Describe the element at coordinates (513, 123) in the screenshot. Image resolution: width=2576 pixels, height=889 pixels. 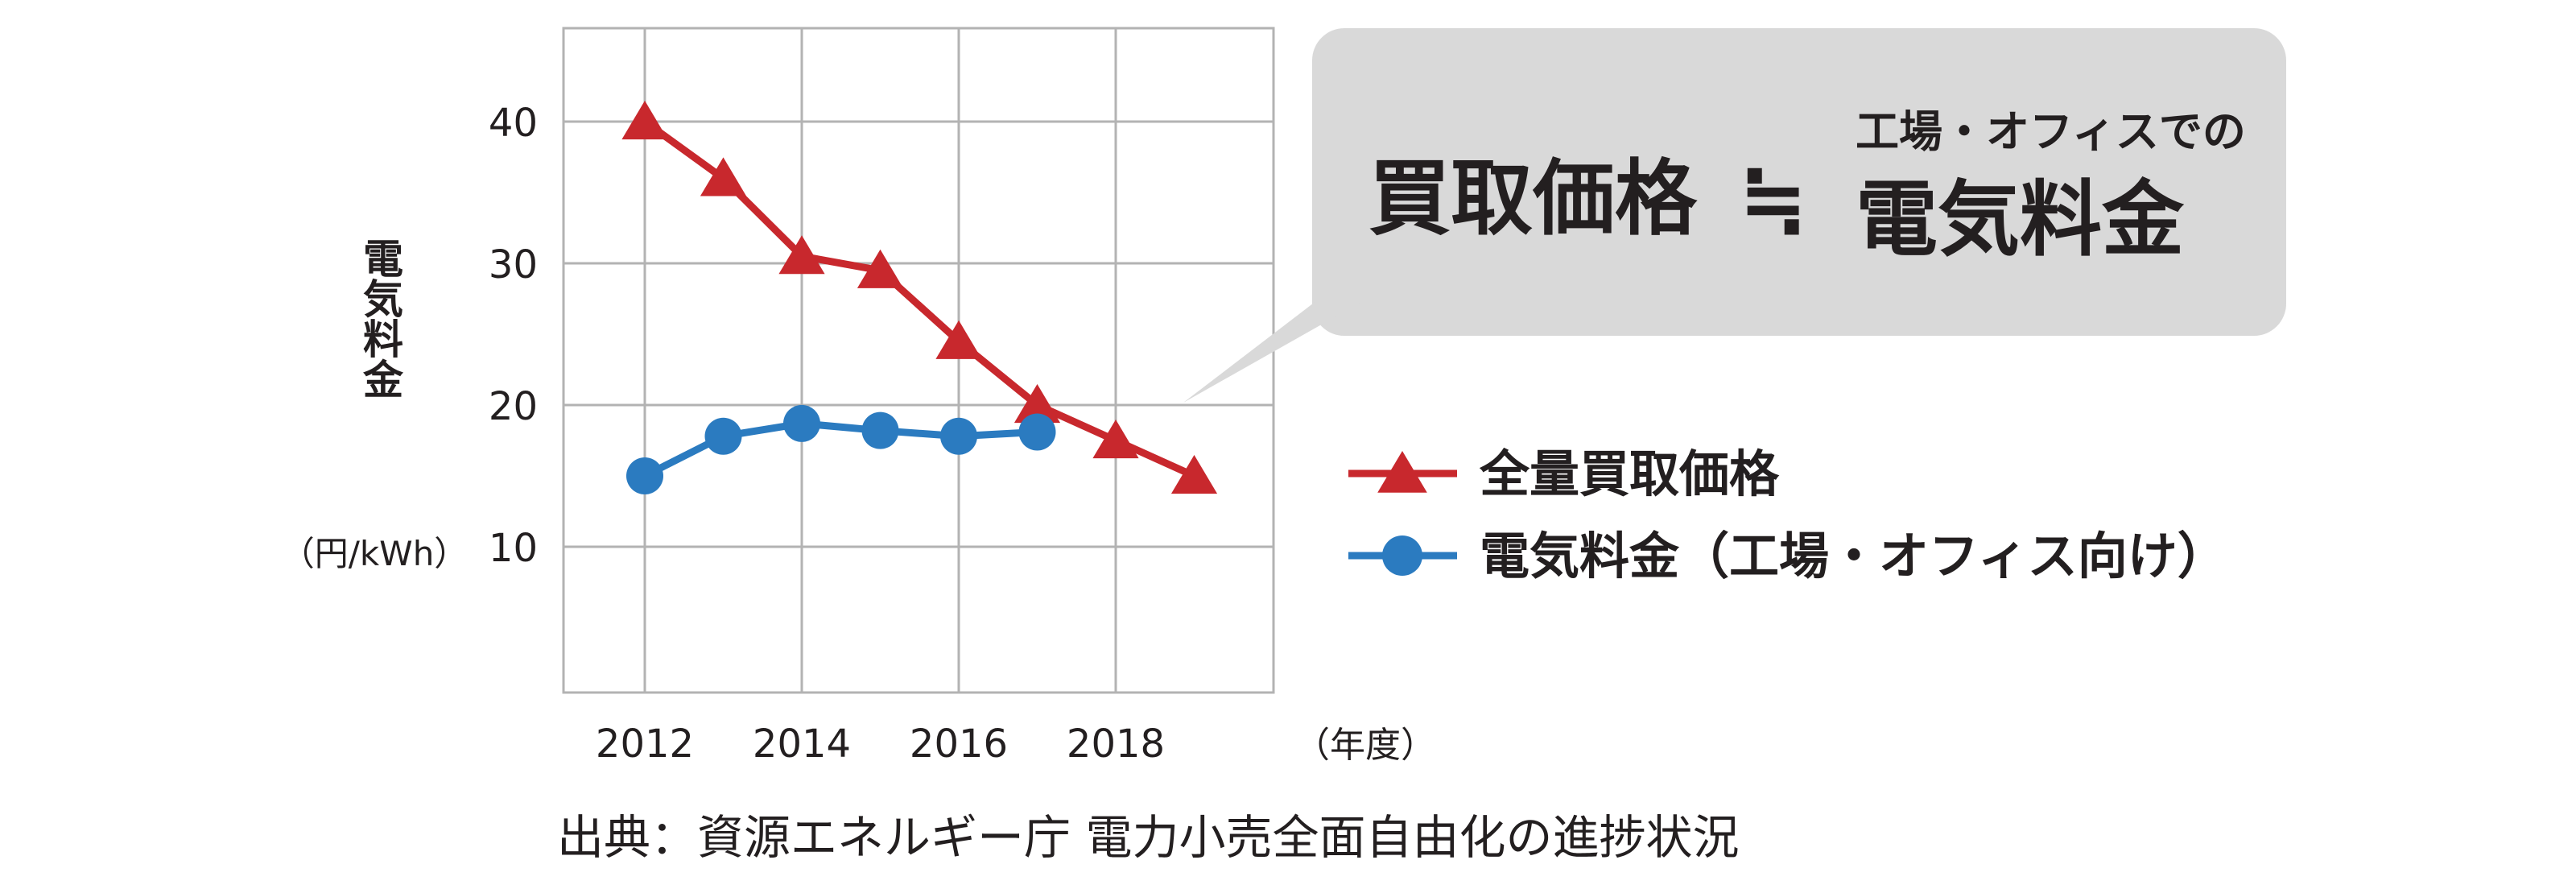
I see `y-tick-label: 40` at that location.